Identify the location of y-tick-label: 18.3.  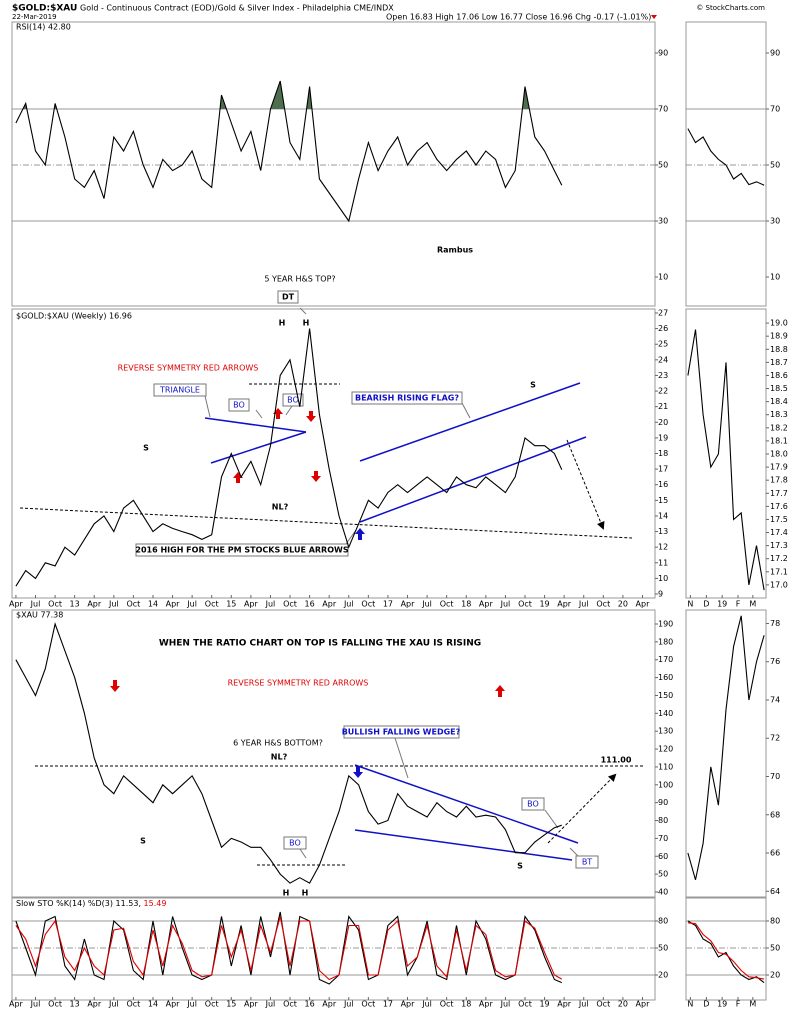
(779, 414).